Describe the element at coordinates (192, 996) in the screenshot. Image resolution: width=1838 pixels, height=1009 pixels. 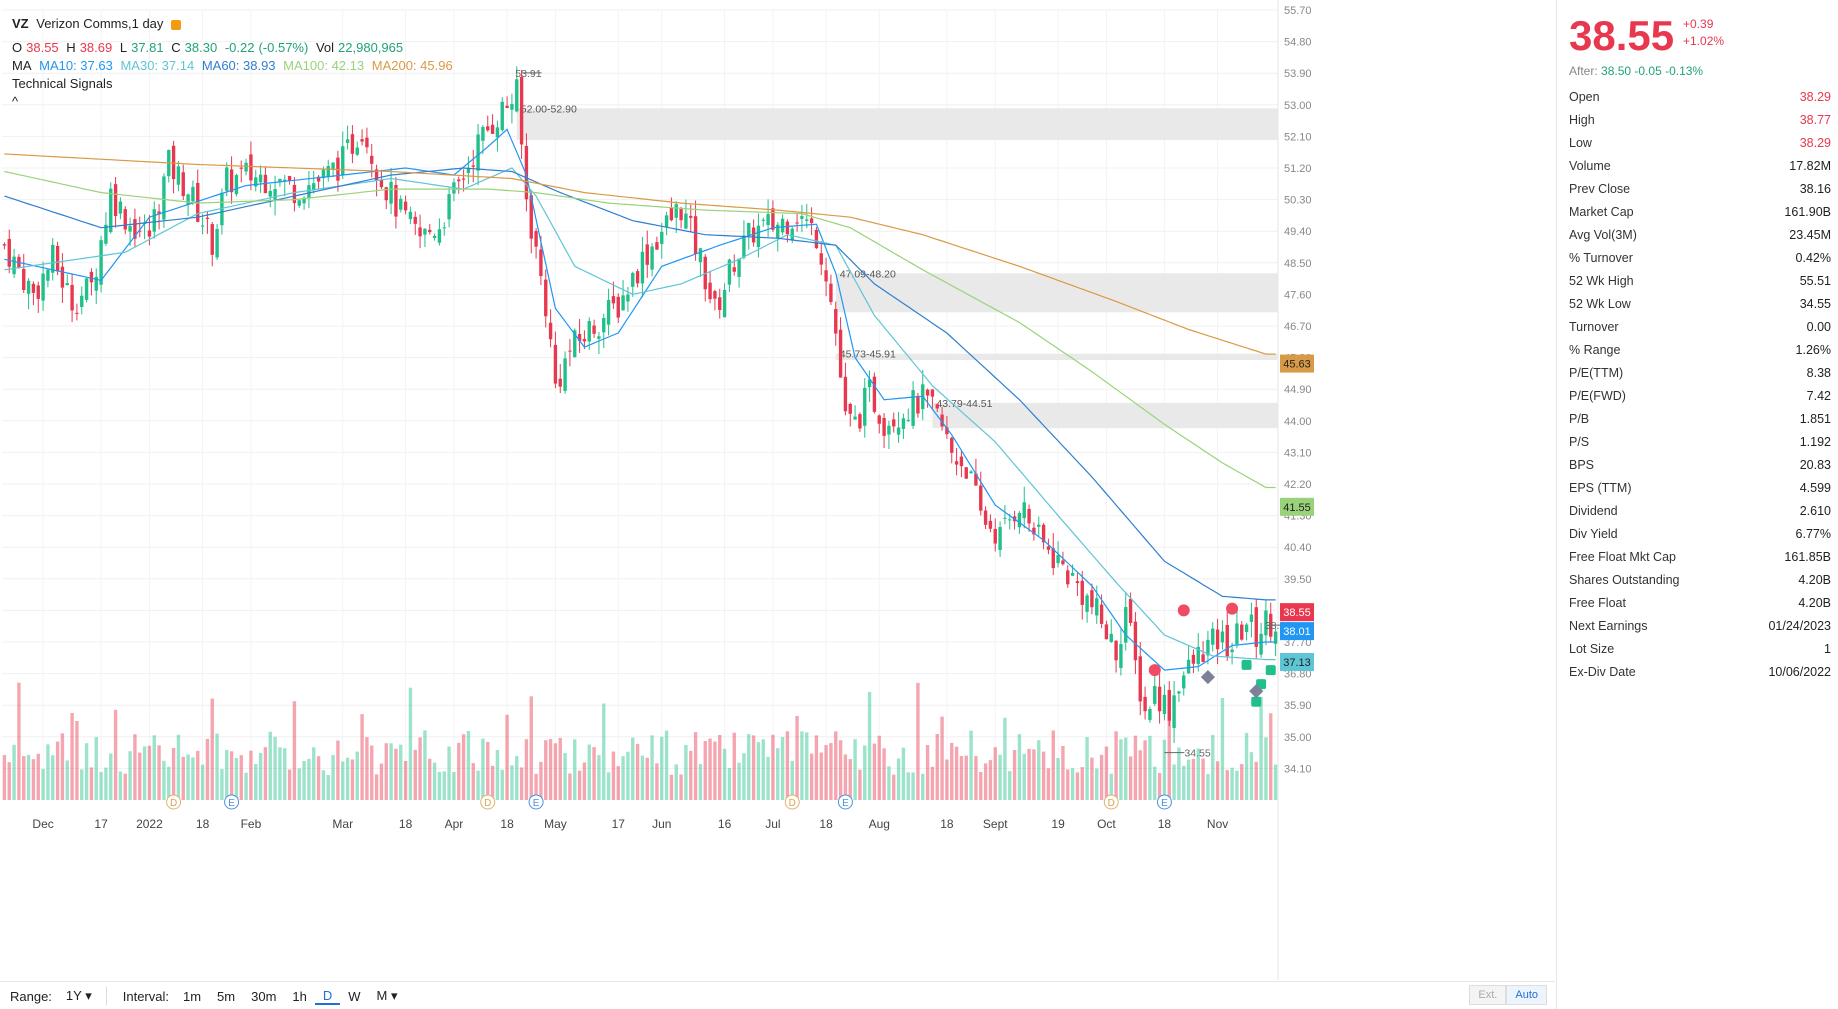
I see `interval-1m: 1m` at that location.